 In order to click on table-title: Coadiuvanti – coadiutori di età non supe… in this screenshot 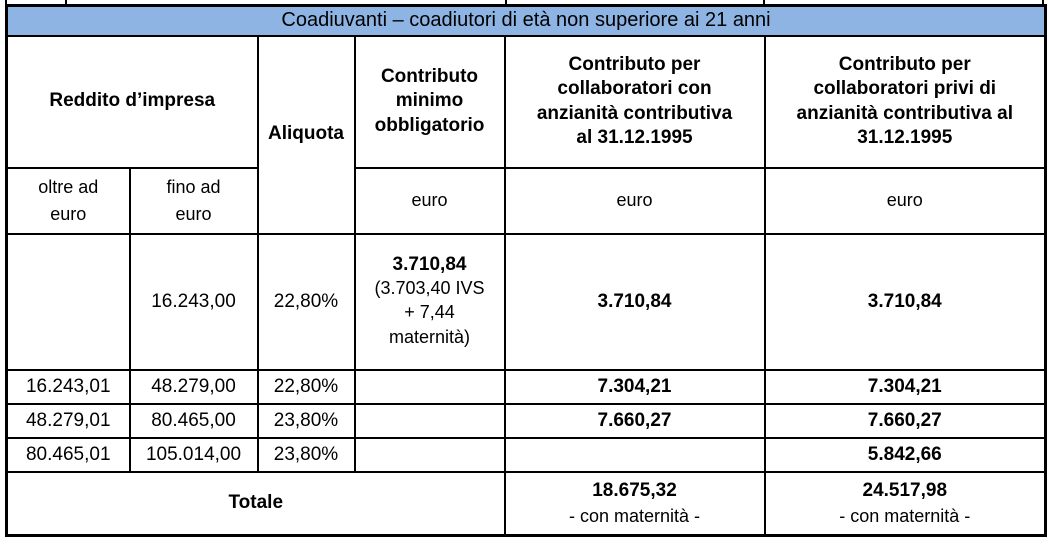, I will do `click(526, 20)`.